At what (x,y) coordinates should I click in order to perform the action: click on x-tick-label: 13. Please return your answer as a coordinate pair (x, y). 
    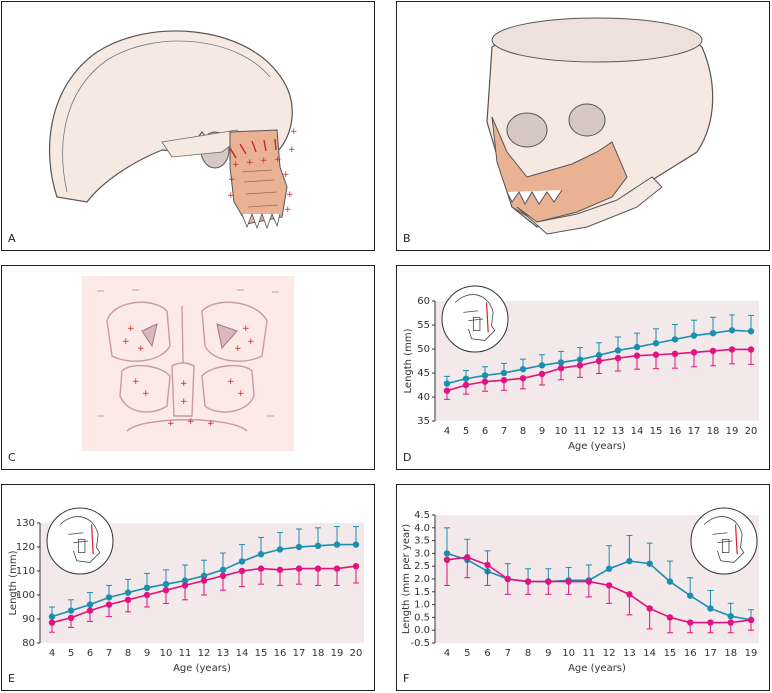
    Looking at the image, I should click on (223, 653).